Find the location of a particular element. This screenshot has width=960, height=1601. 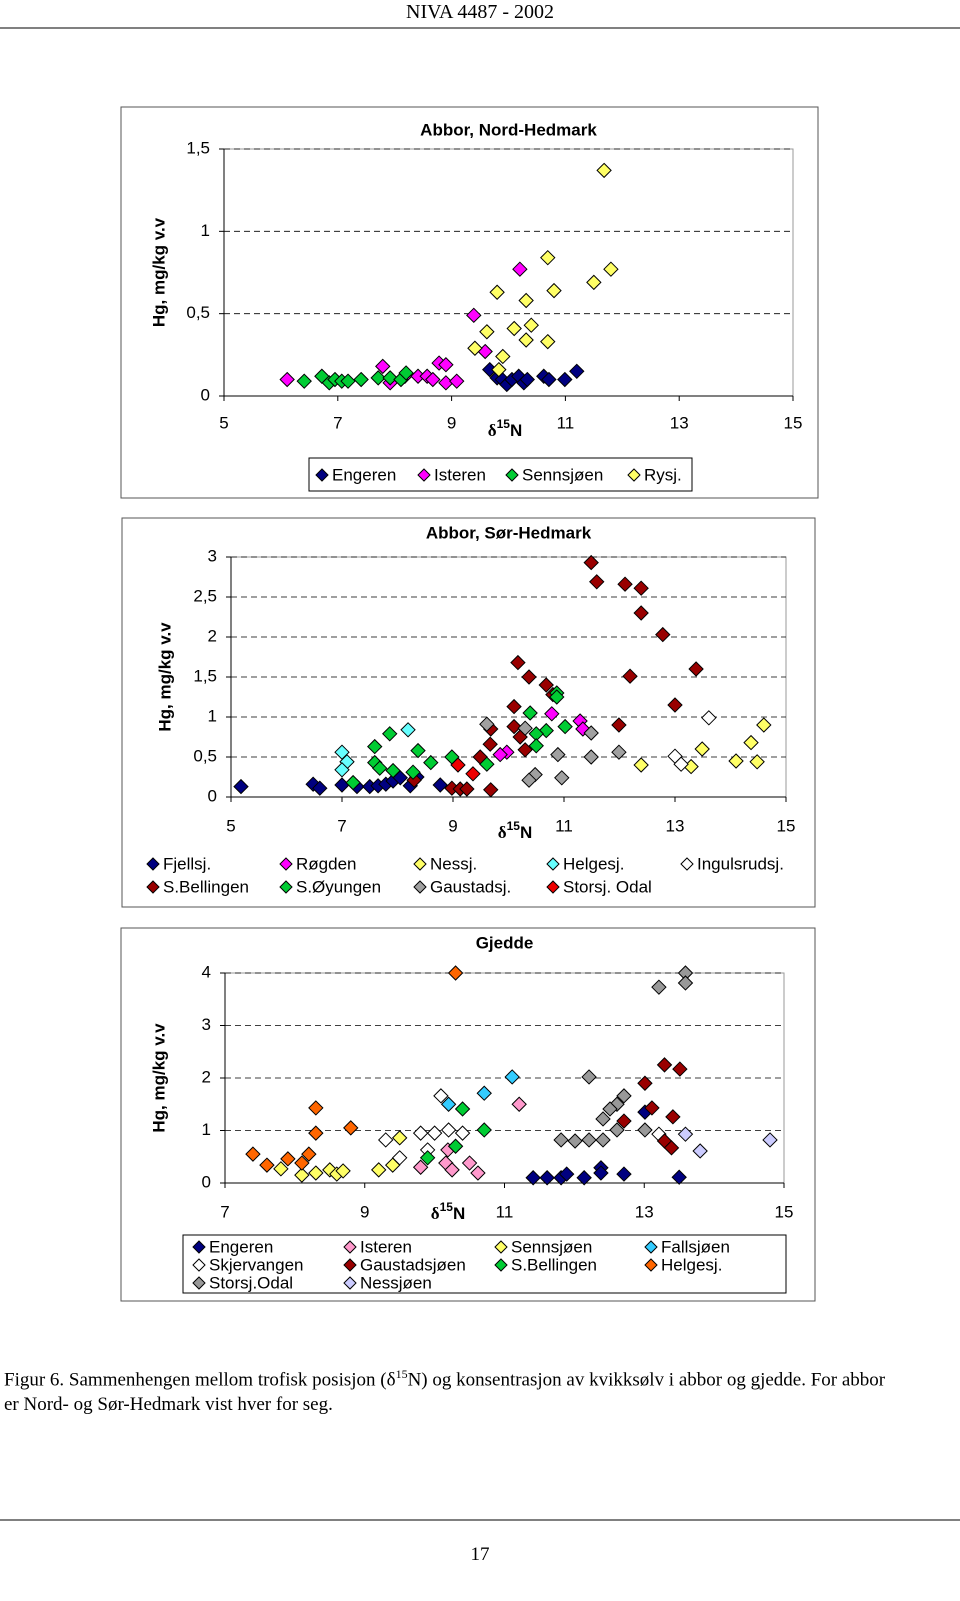

x-tick-label: 5 is located at coordinates (230, 825).